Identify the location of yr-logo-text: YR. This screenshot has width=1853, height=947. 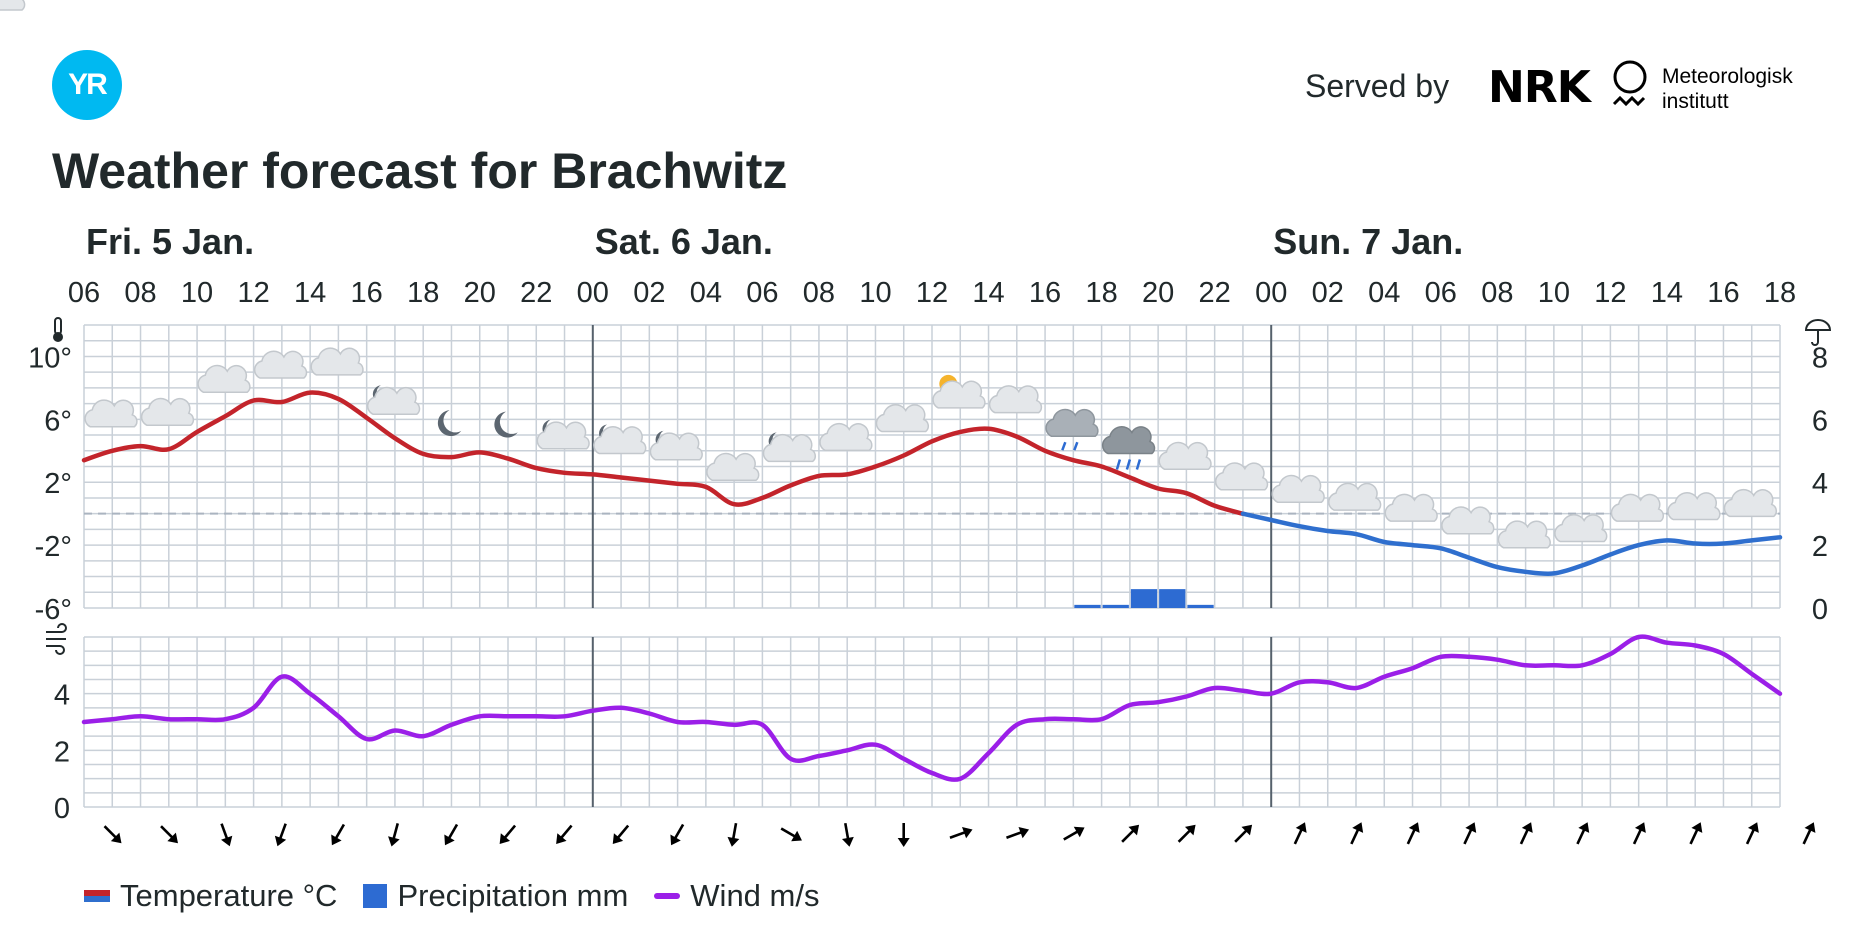
(88, 84).